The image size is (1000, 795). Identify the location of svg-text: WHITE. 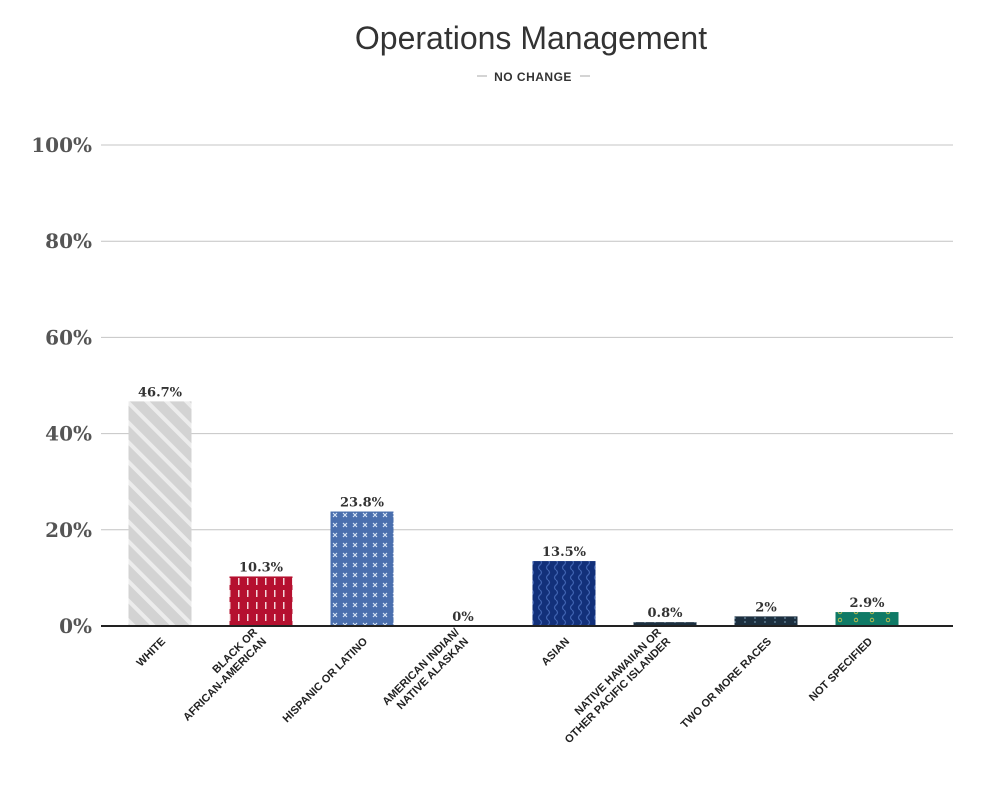
(152, 653).